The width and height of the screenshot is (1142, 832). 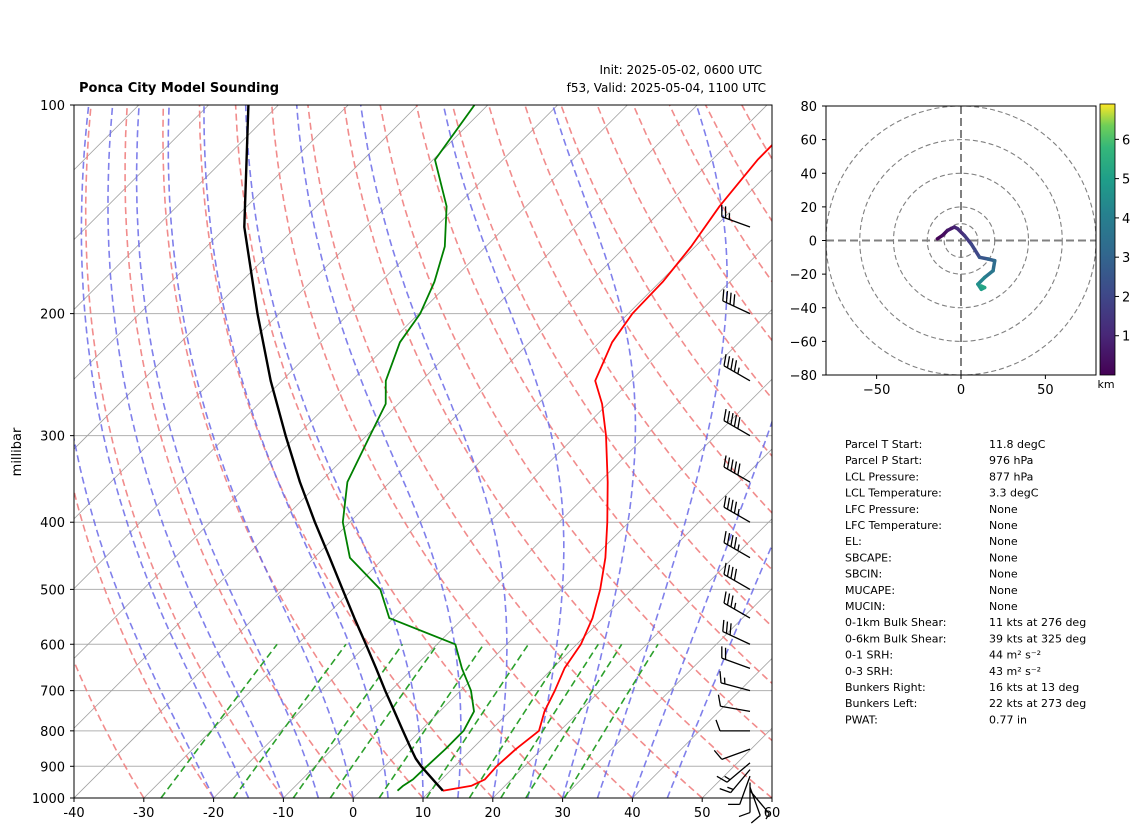 What do you see at coordinates (1045, 390) in the screenshot?
I see `hodo-x-tick-label: 50` at bounding box center [1045, 390].